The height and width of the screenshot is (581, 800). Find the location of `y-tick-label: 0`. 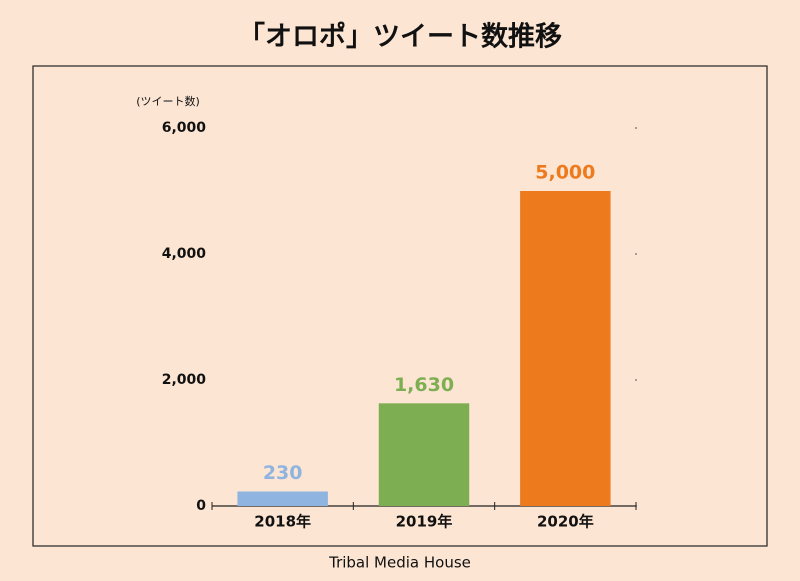

y-tick-label: 0 is located at coordinates (201, 506).